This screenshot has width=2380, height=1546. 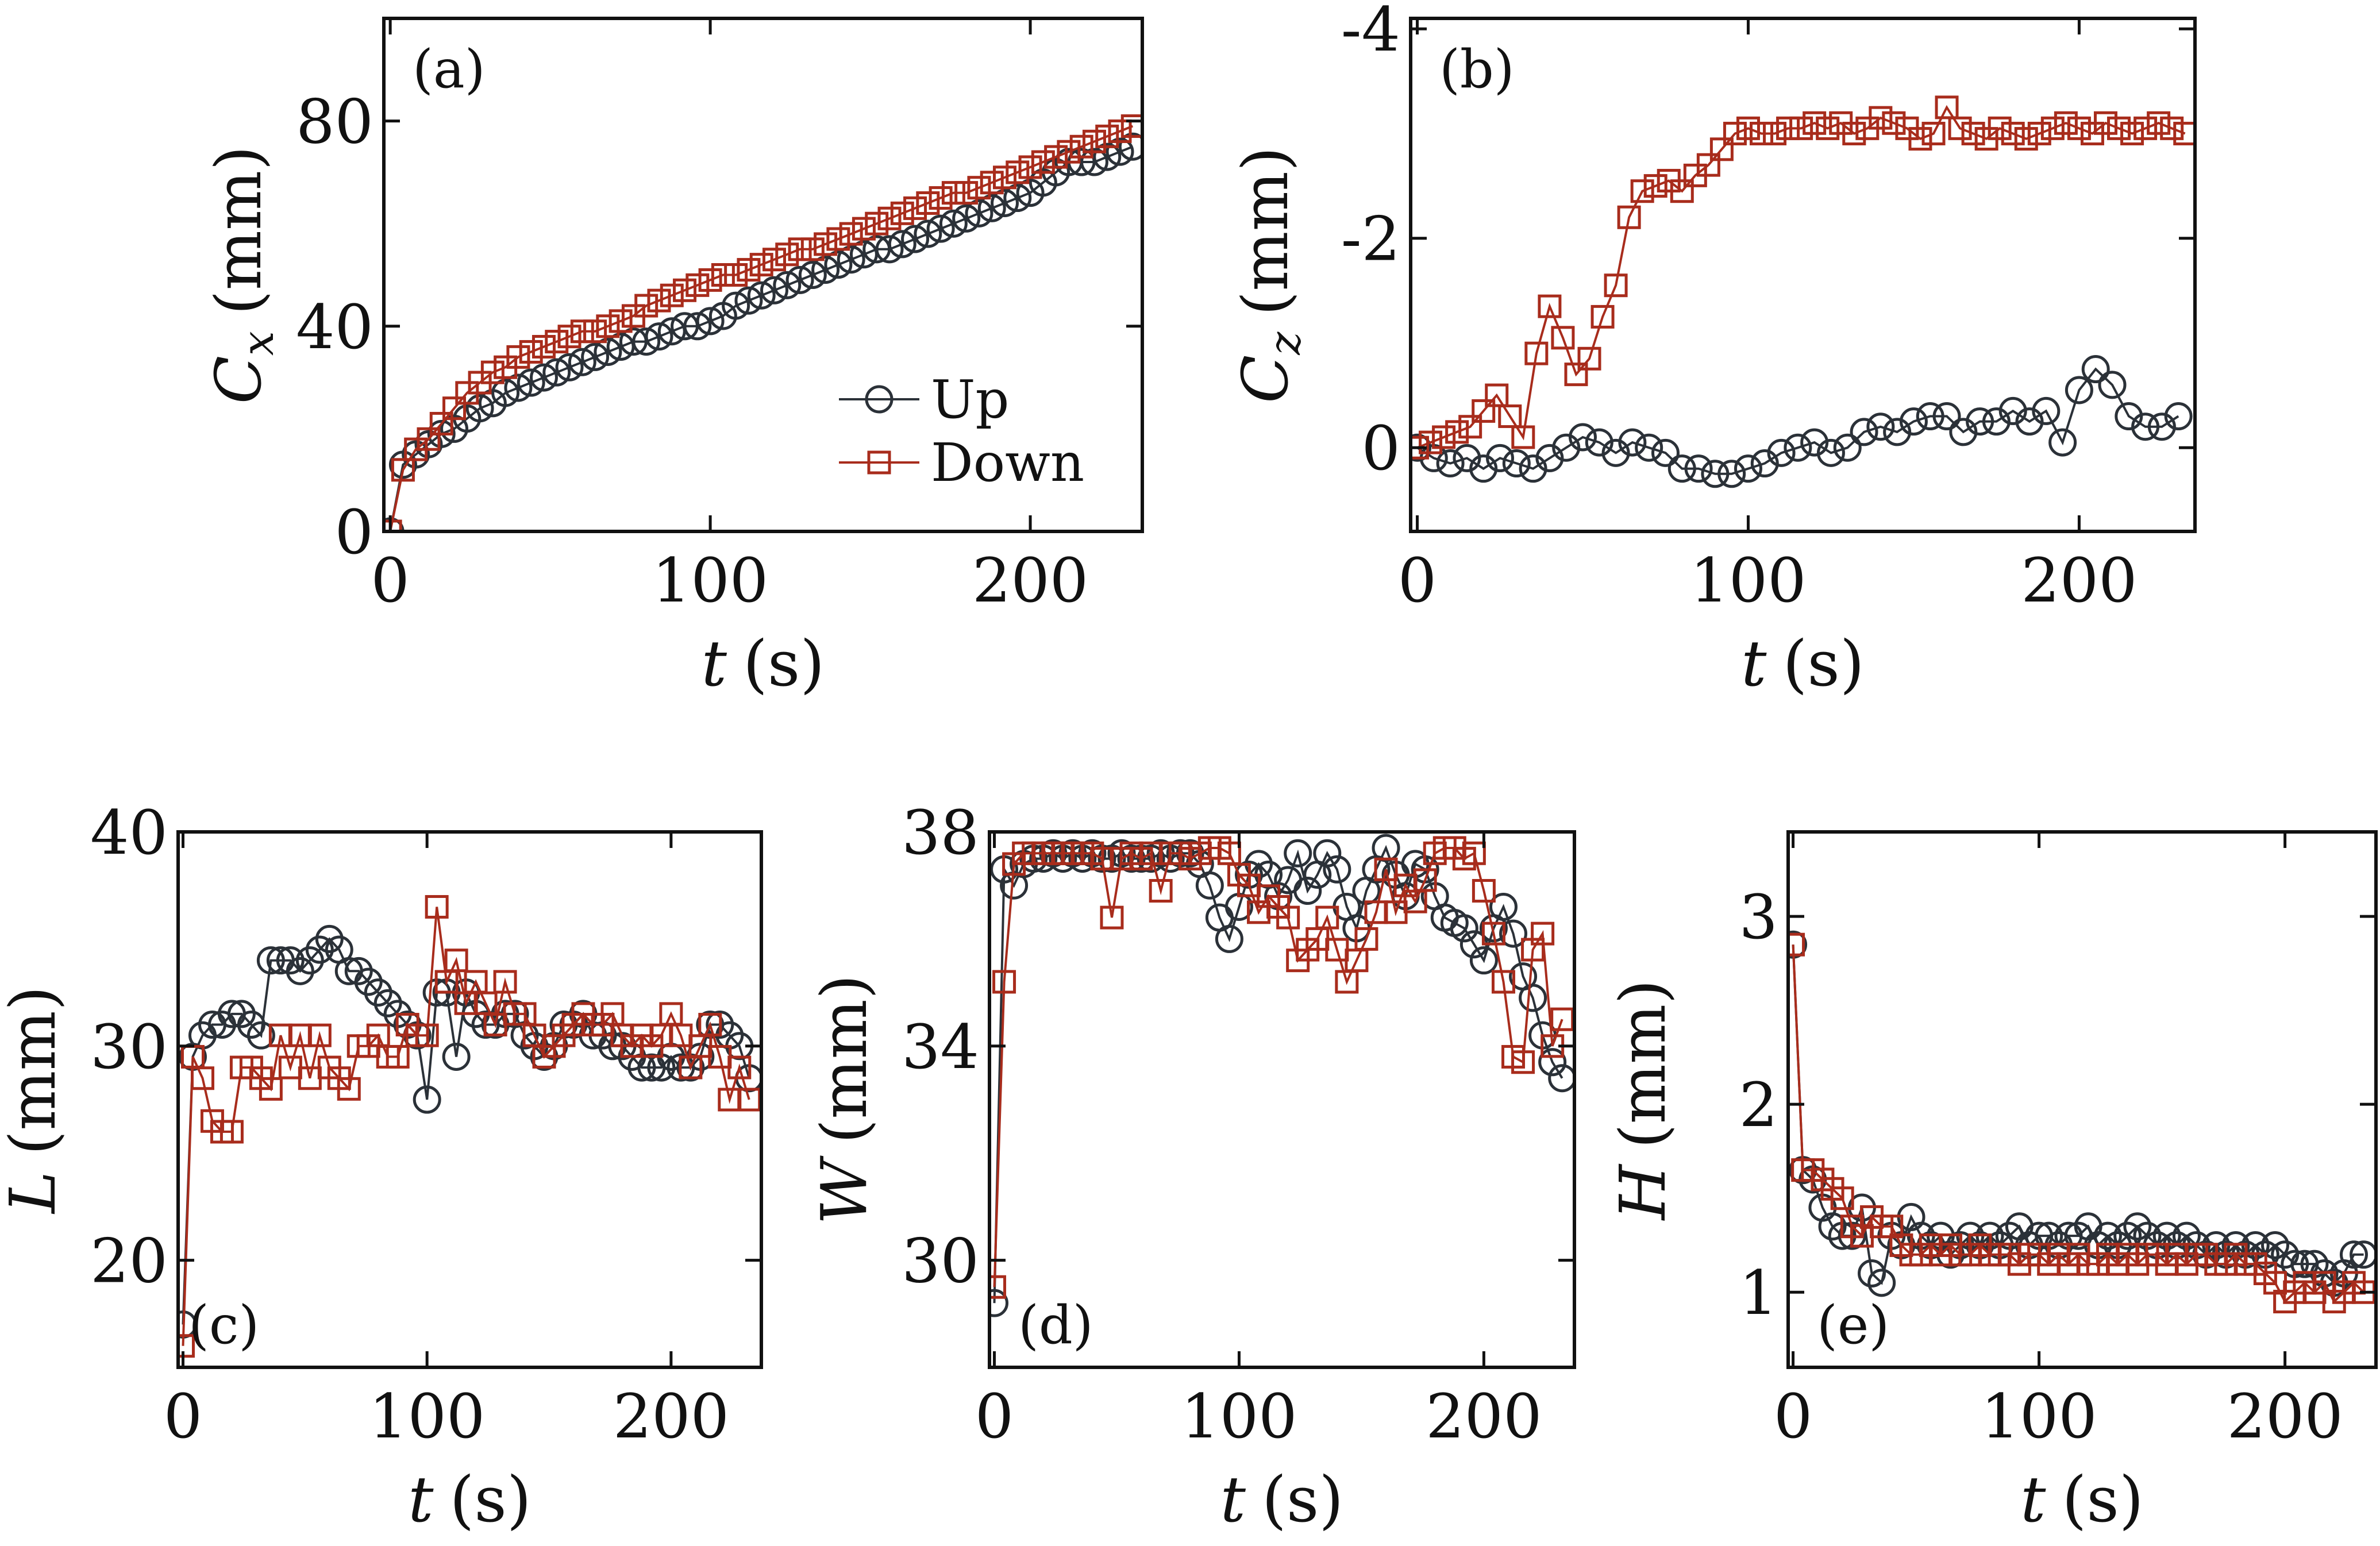 I want to click on legend-marker, so click(x=879, y=463).